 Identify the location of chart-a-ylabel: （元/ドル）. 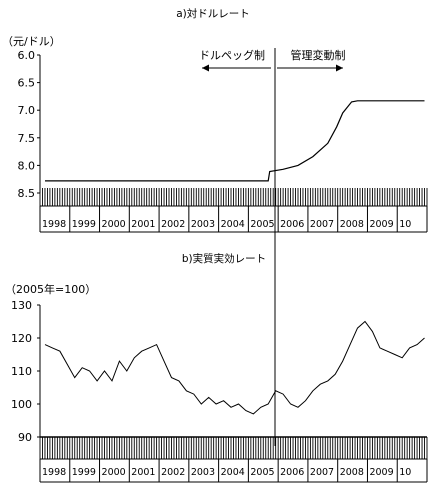
(31, 41).